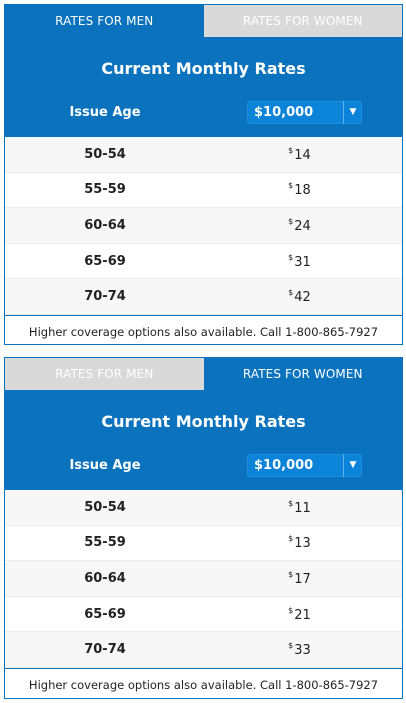 This screenshot has height=703, width=406. I want to click on table-row: 60-64 $17, so click(203, 579).